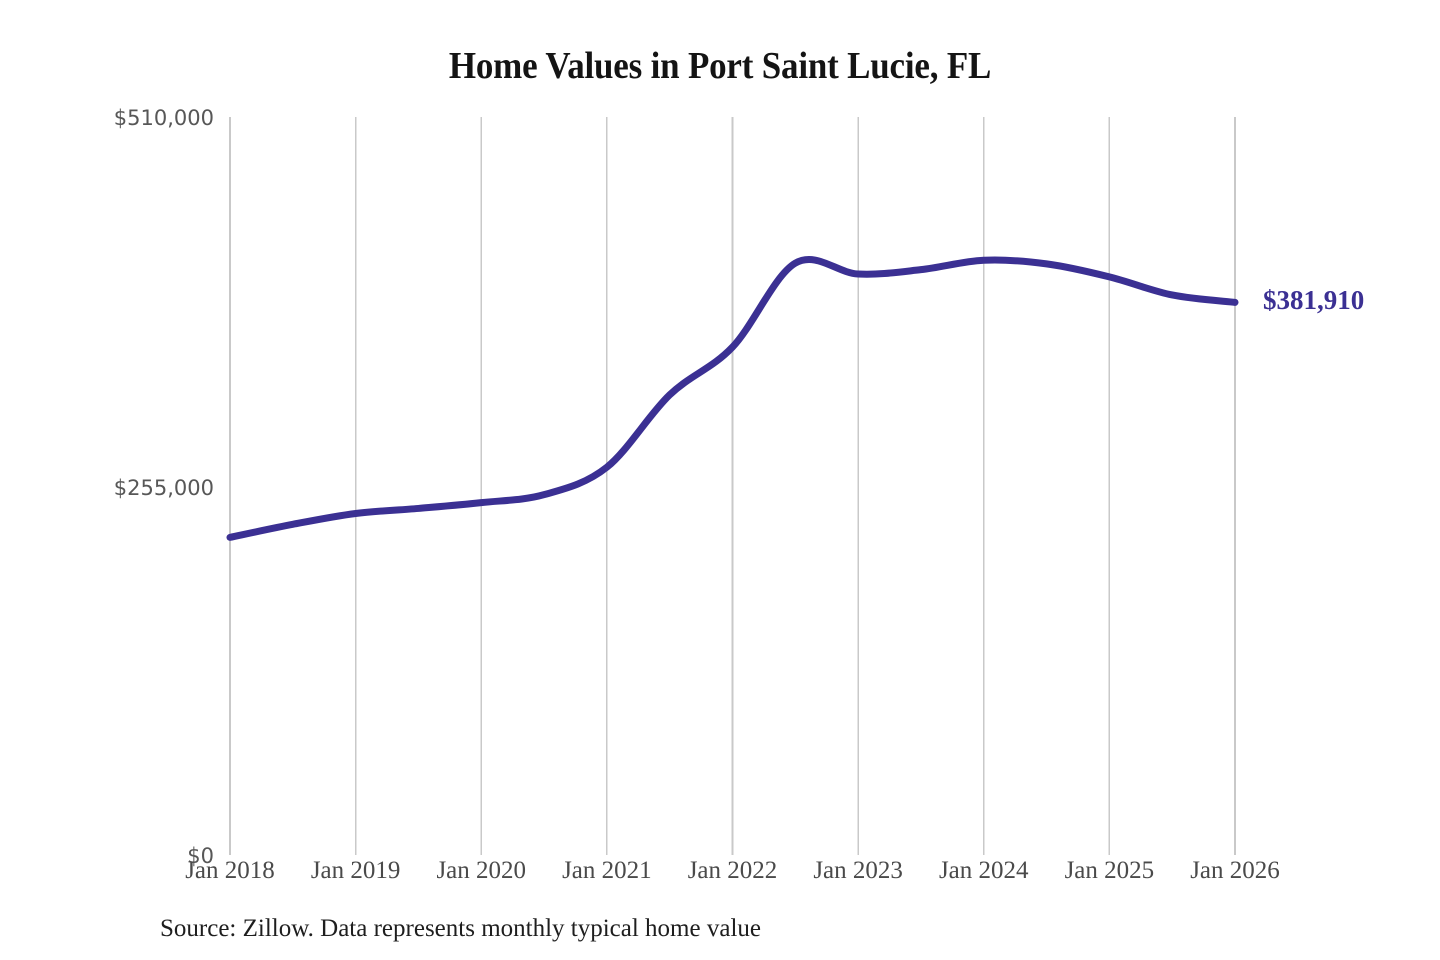  What do you see at coordinates (230, 870) in the screenshot?
I see `x-axis-tick-jan-2018: Jan 2018` at bounding box center [230, 870].